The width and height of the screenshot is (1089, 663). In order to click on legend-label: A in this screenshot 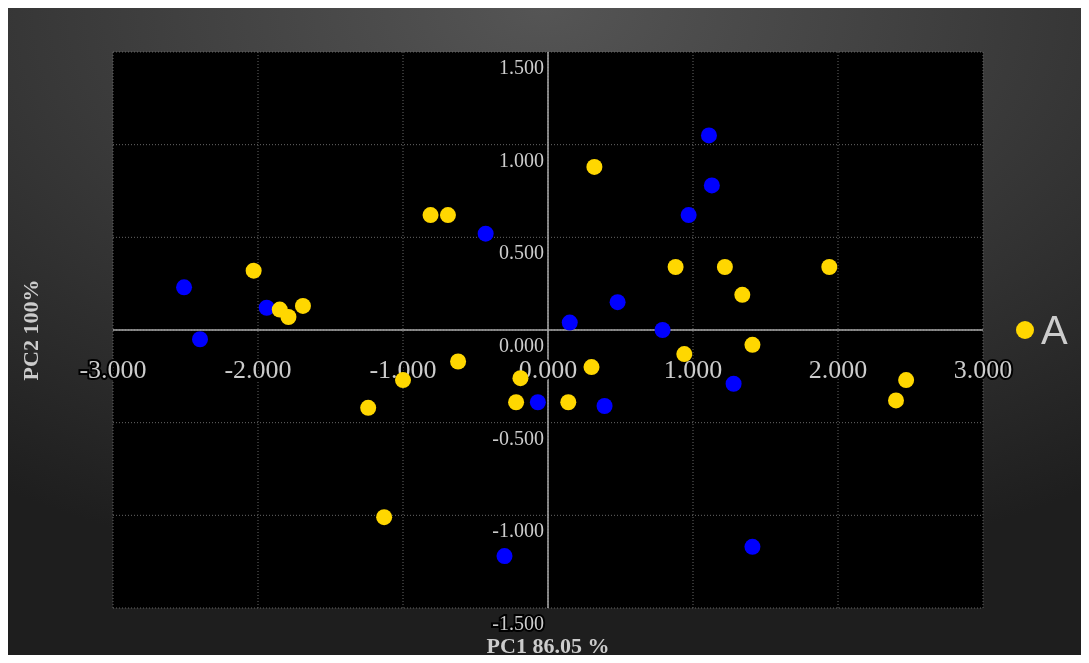, I will do `click(1054, 330)`.